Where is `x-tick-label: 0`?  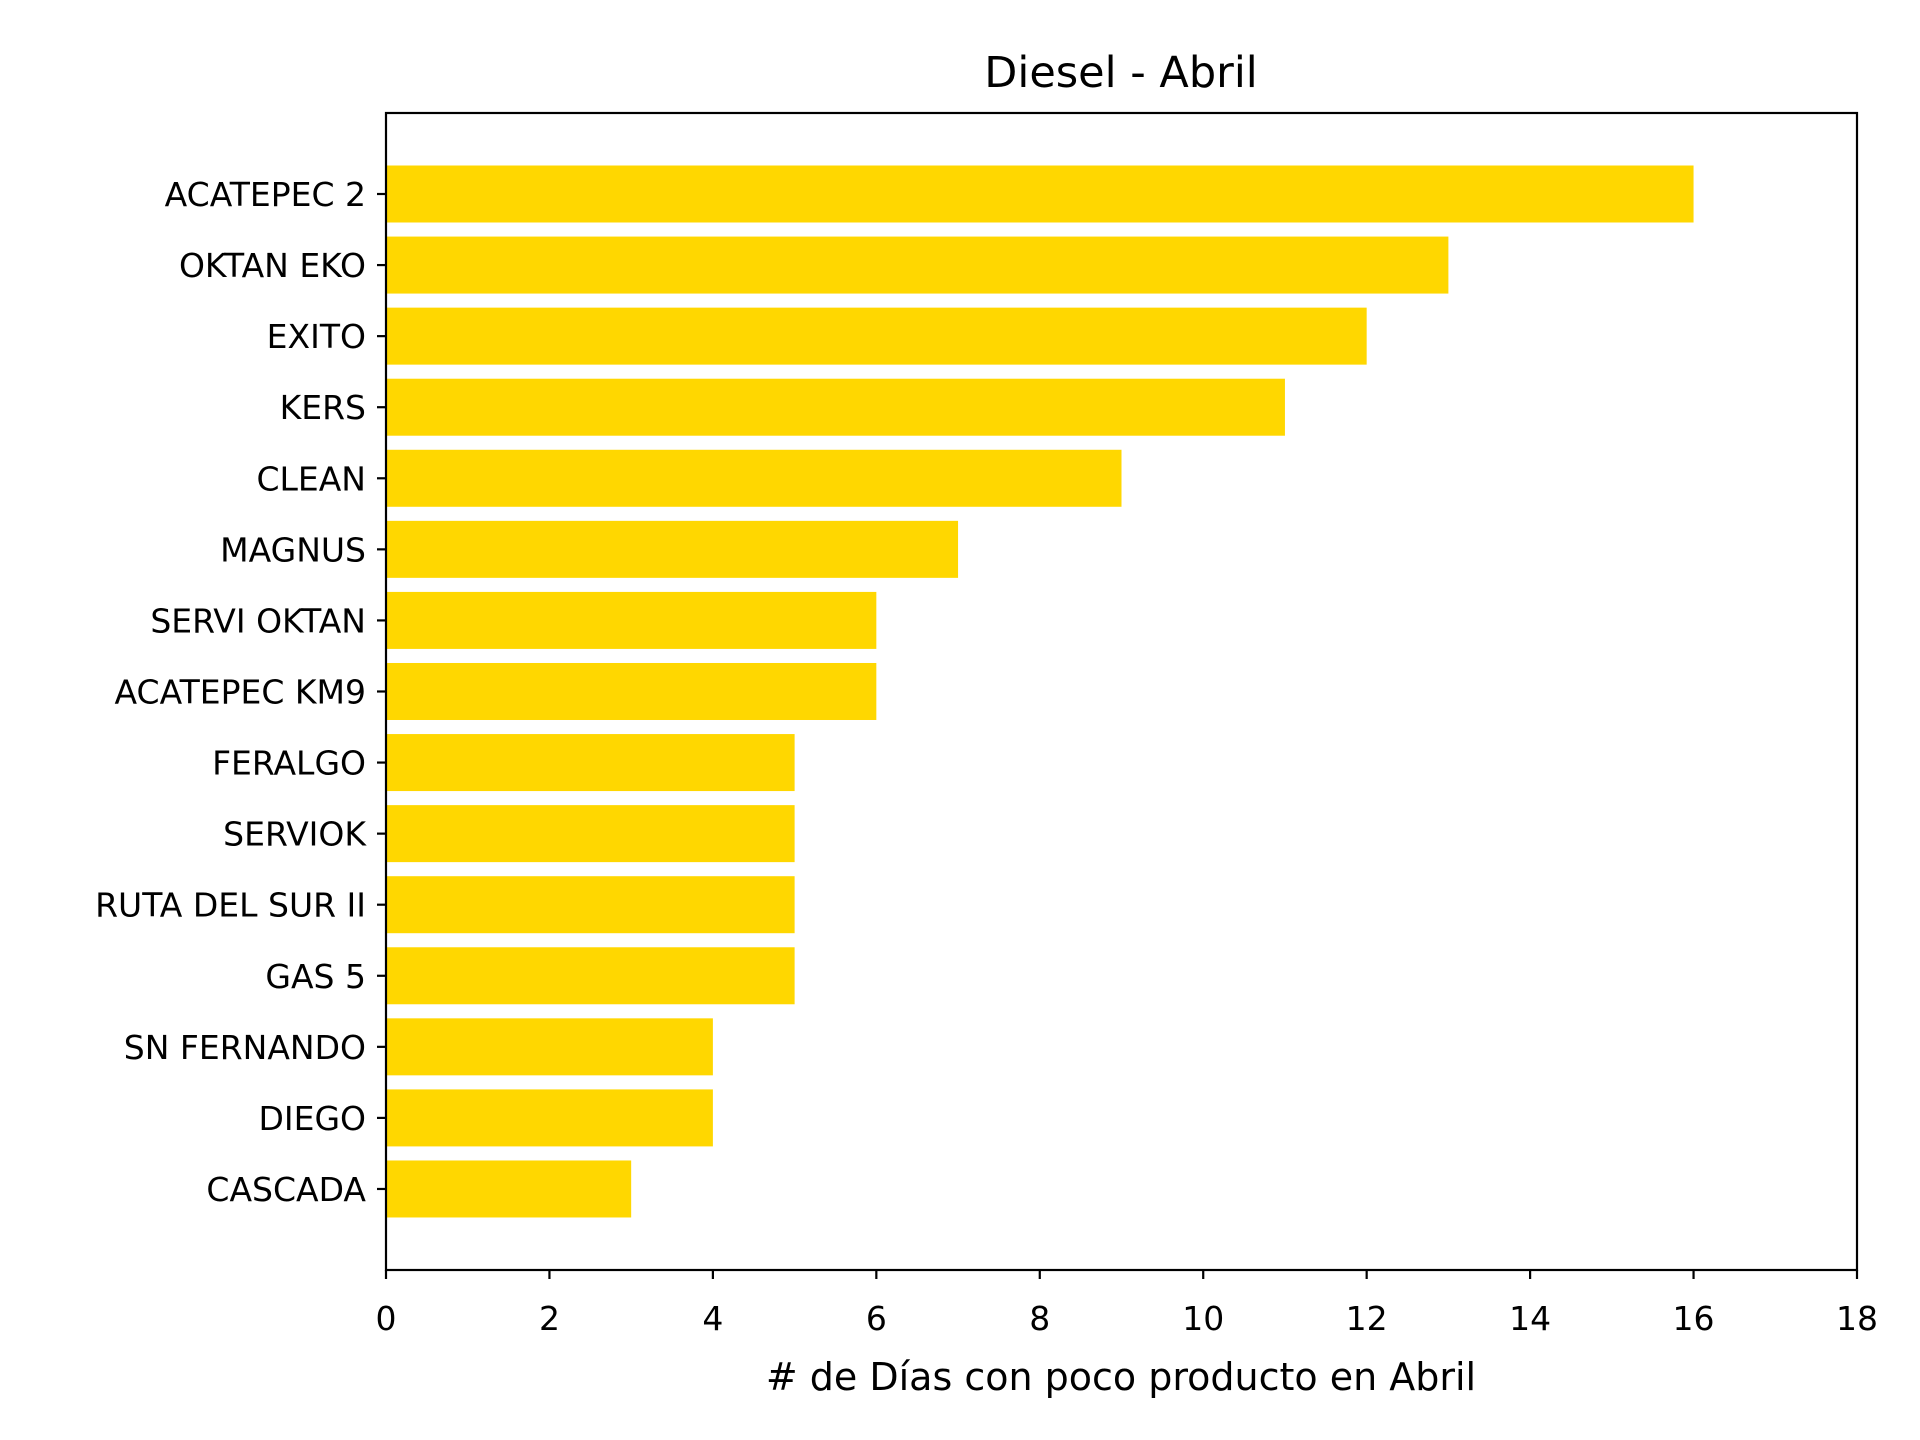
x-tick-label: 0 is located at coordinates (386, 1318).